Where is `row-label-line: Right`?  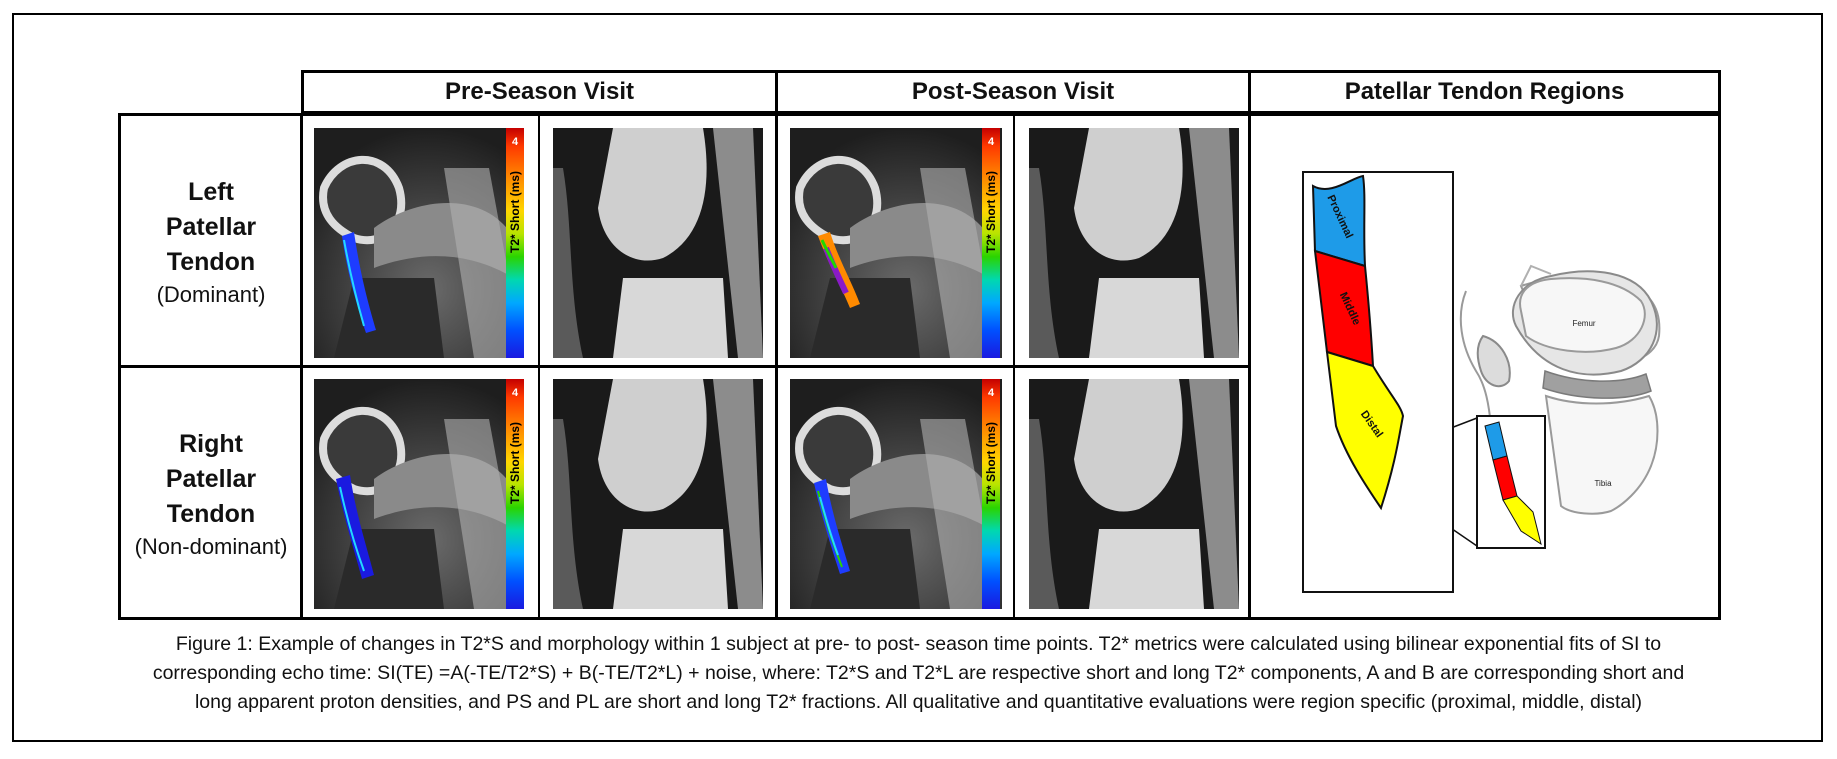 row-label-line: Right is located at coordinates (211, 444).